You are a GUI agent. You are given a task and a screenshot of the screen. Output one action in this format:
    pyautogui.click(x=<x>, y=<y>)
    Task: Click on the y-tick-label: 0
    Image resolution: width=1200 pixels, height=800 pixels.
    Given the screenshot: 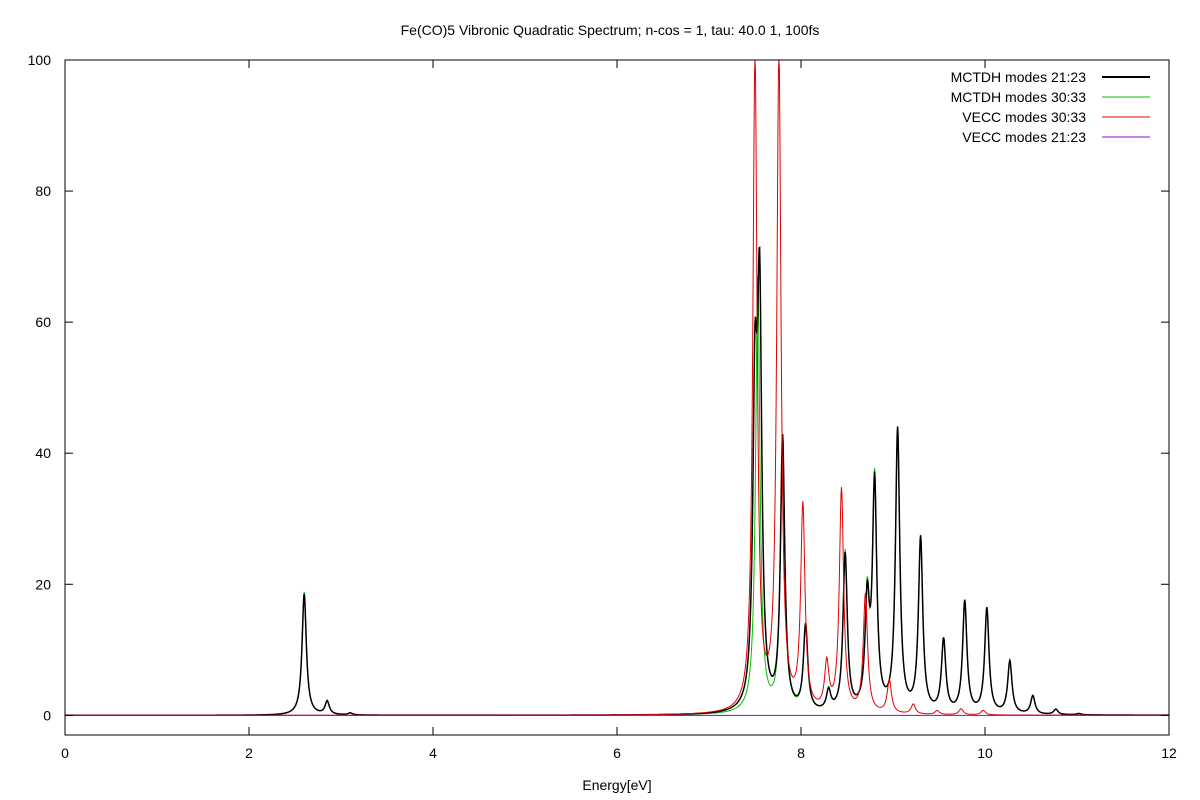 What is the action you would take?
    pyautogui.click(x=47, y=715)
    